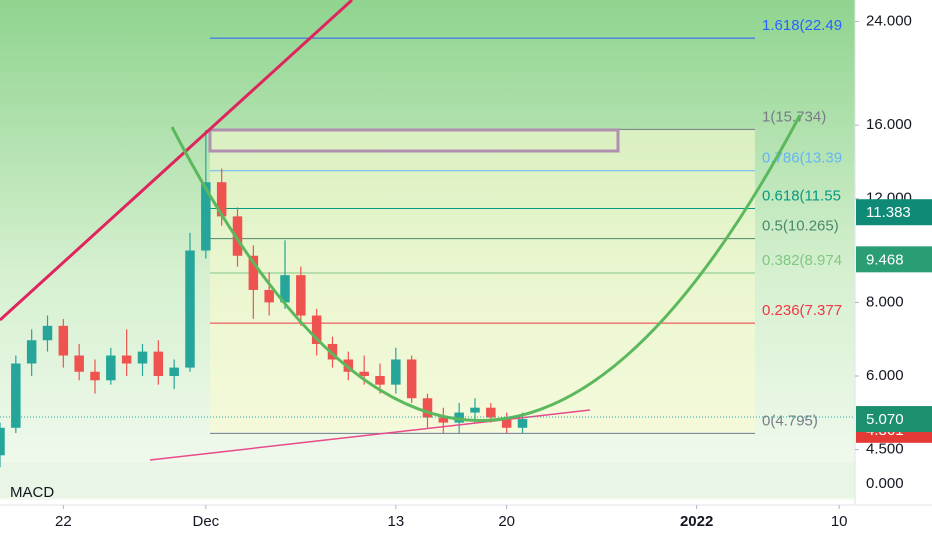  What do you see at coordinates (800, 226) in the screenshot?
I see `fib-label: 0.5(10.265)` at bounding box center [800, 226].